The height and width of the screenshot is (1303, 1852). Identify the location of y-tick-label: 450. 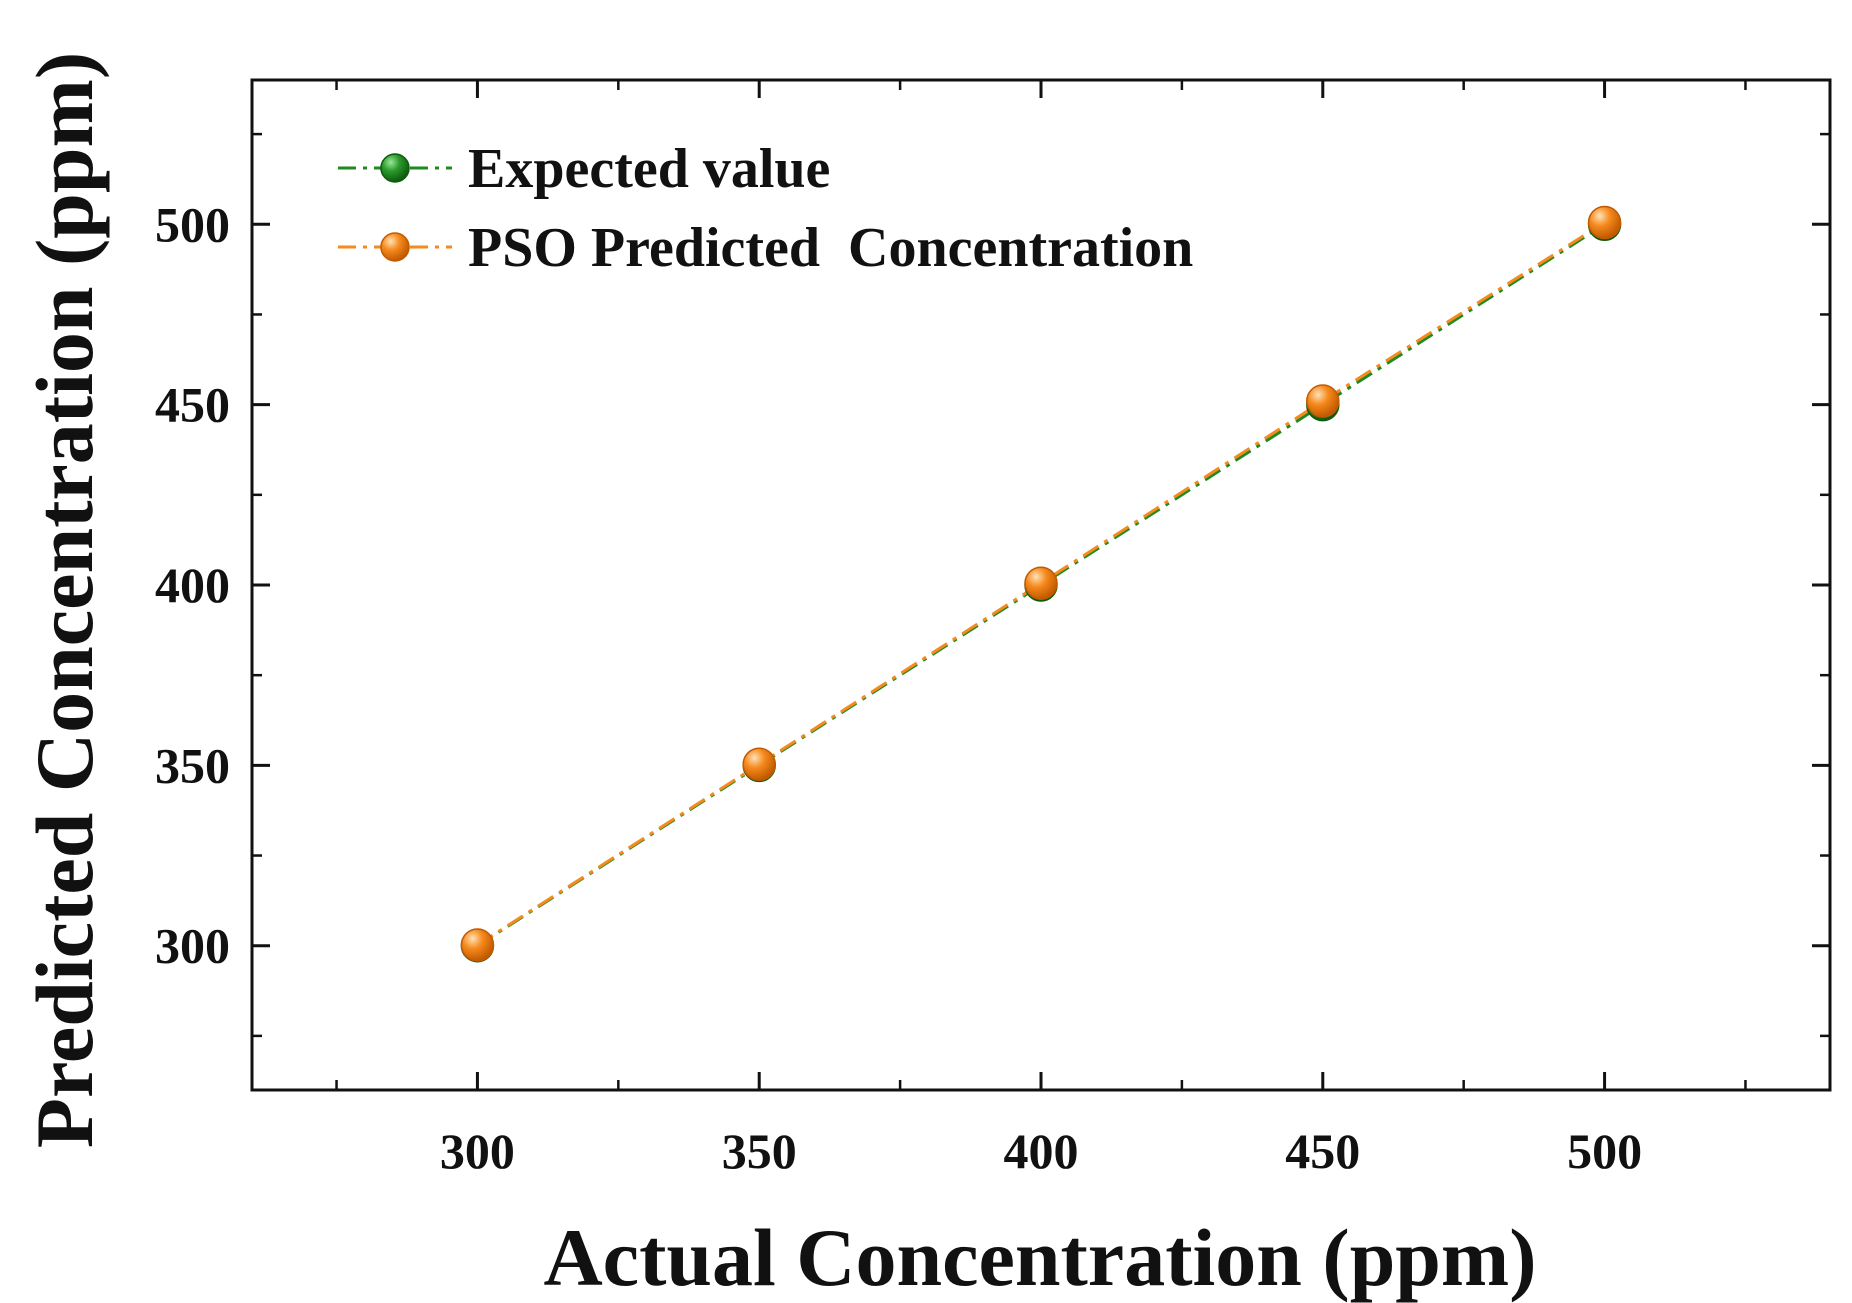
(192, 405).